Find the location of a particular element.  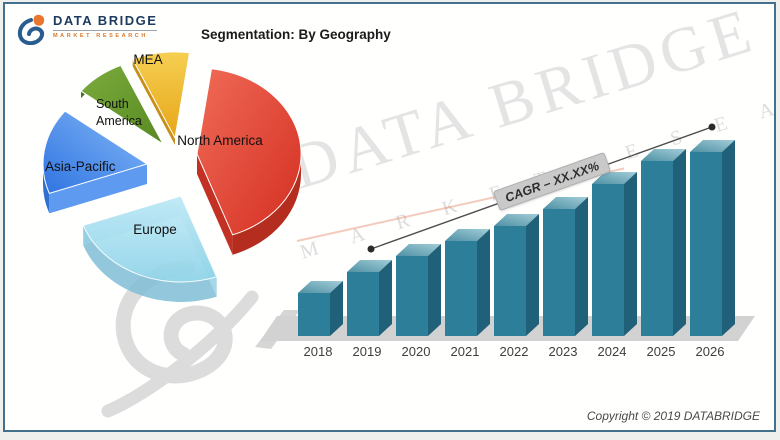

pie-label-asia-pacific: Asia-Pacific is located at coordinates (80, 166).